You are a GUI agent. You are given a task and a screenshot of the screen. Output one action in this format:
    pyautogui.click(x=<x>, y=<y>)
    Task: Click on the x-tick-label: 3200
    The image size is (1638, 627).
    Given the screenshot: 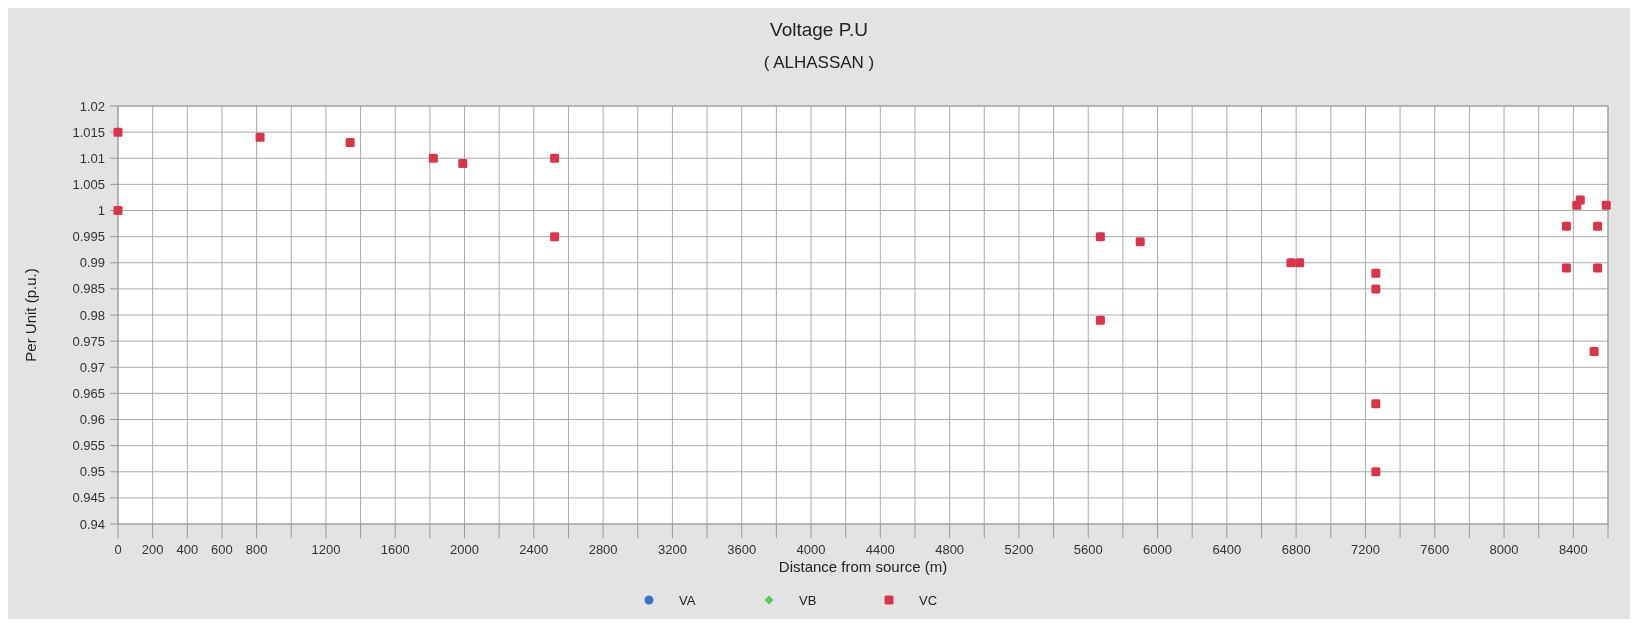 What is the action you would take?
    pyautogui.click(x=672, y=549)
    